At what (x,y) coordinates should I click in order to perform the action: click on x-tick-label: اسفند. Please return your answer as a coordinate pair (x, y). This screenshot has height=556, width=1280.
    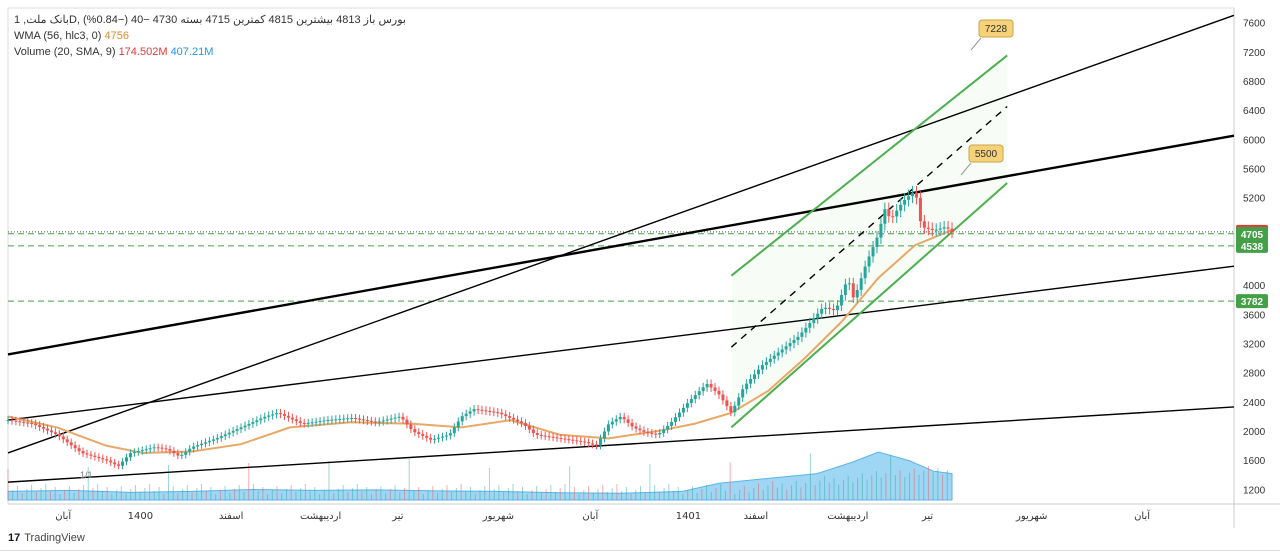
    Looking at the image, I should click on (231, 516).